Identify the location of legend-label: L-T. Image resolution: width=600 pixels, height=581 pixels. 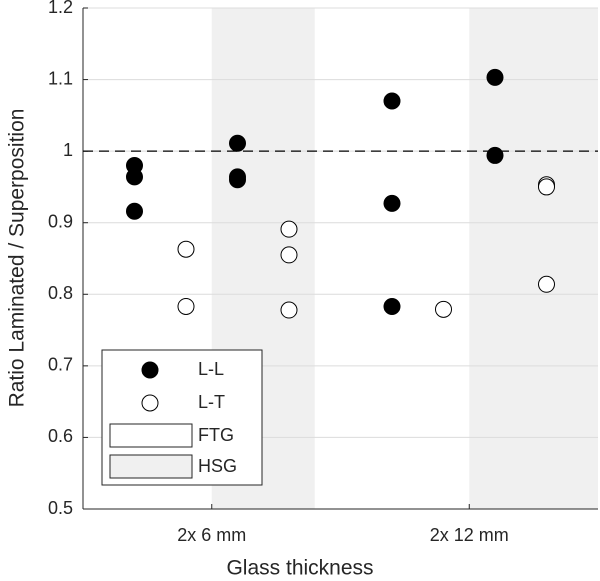
(211, 402).